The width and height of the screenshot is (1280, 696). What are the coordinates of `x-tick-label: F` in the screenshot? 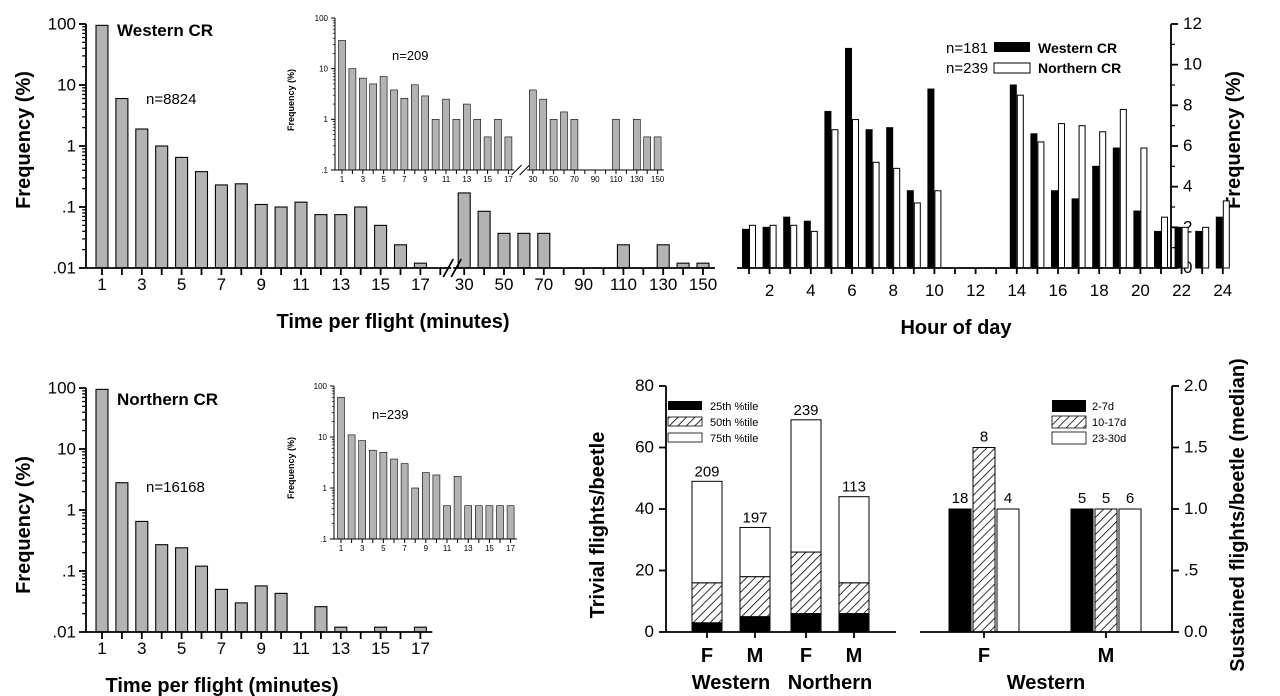 It's located at (707, 656).